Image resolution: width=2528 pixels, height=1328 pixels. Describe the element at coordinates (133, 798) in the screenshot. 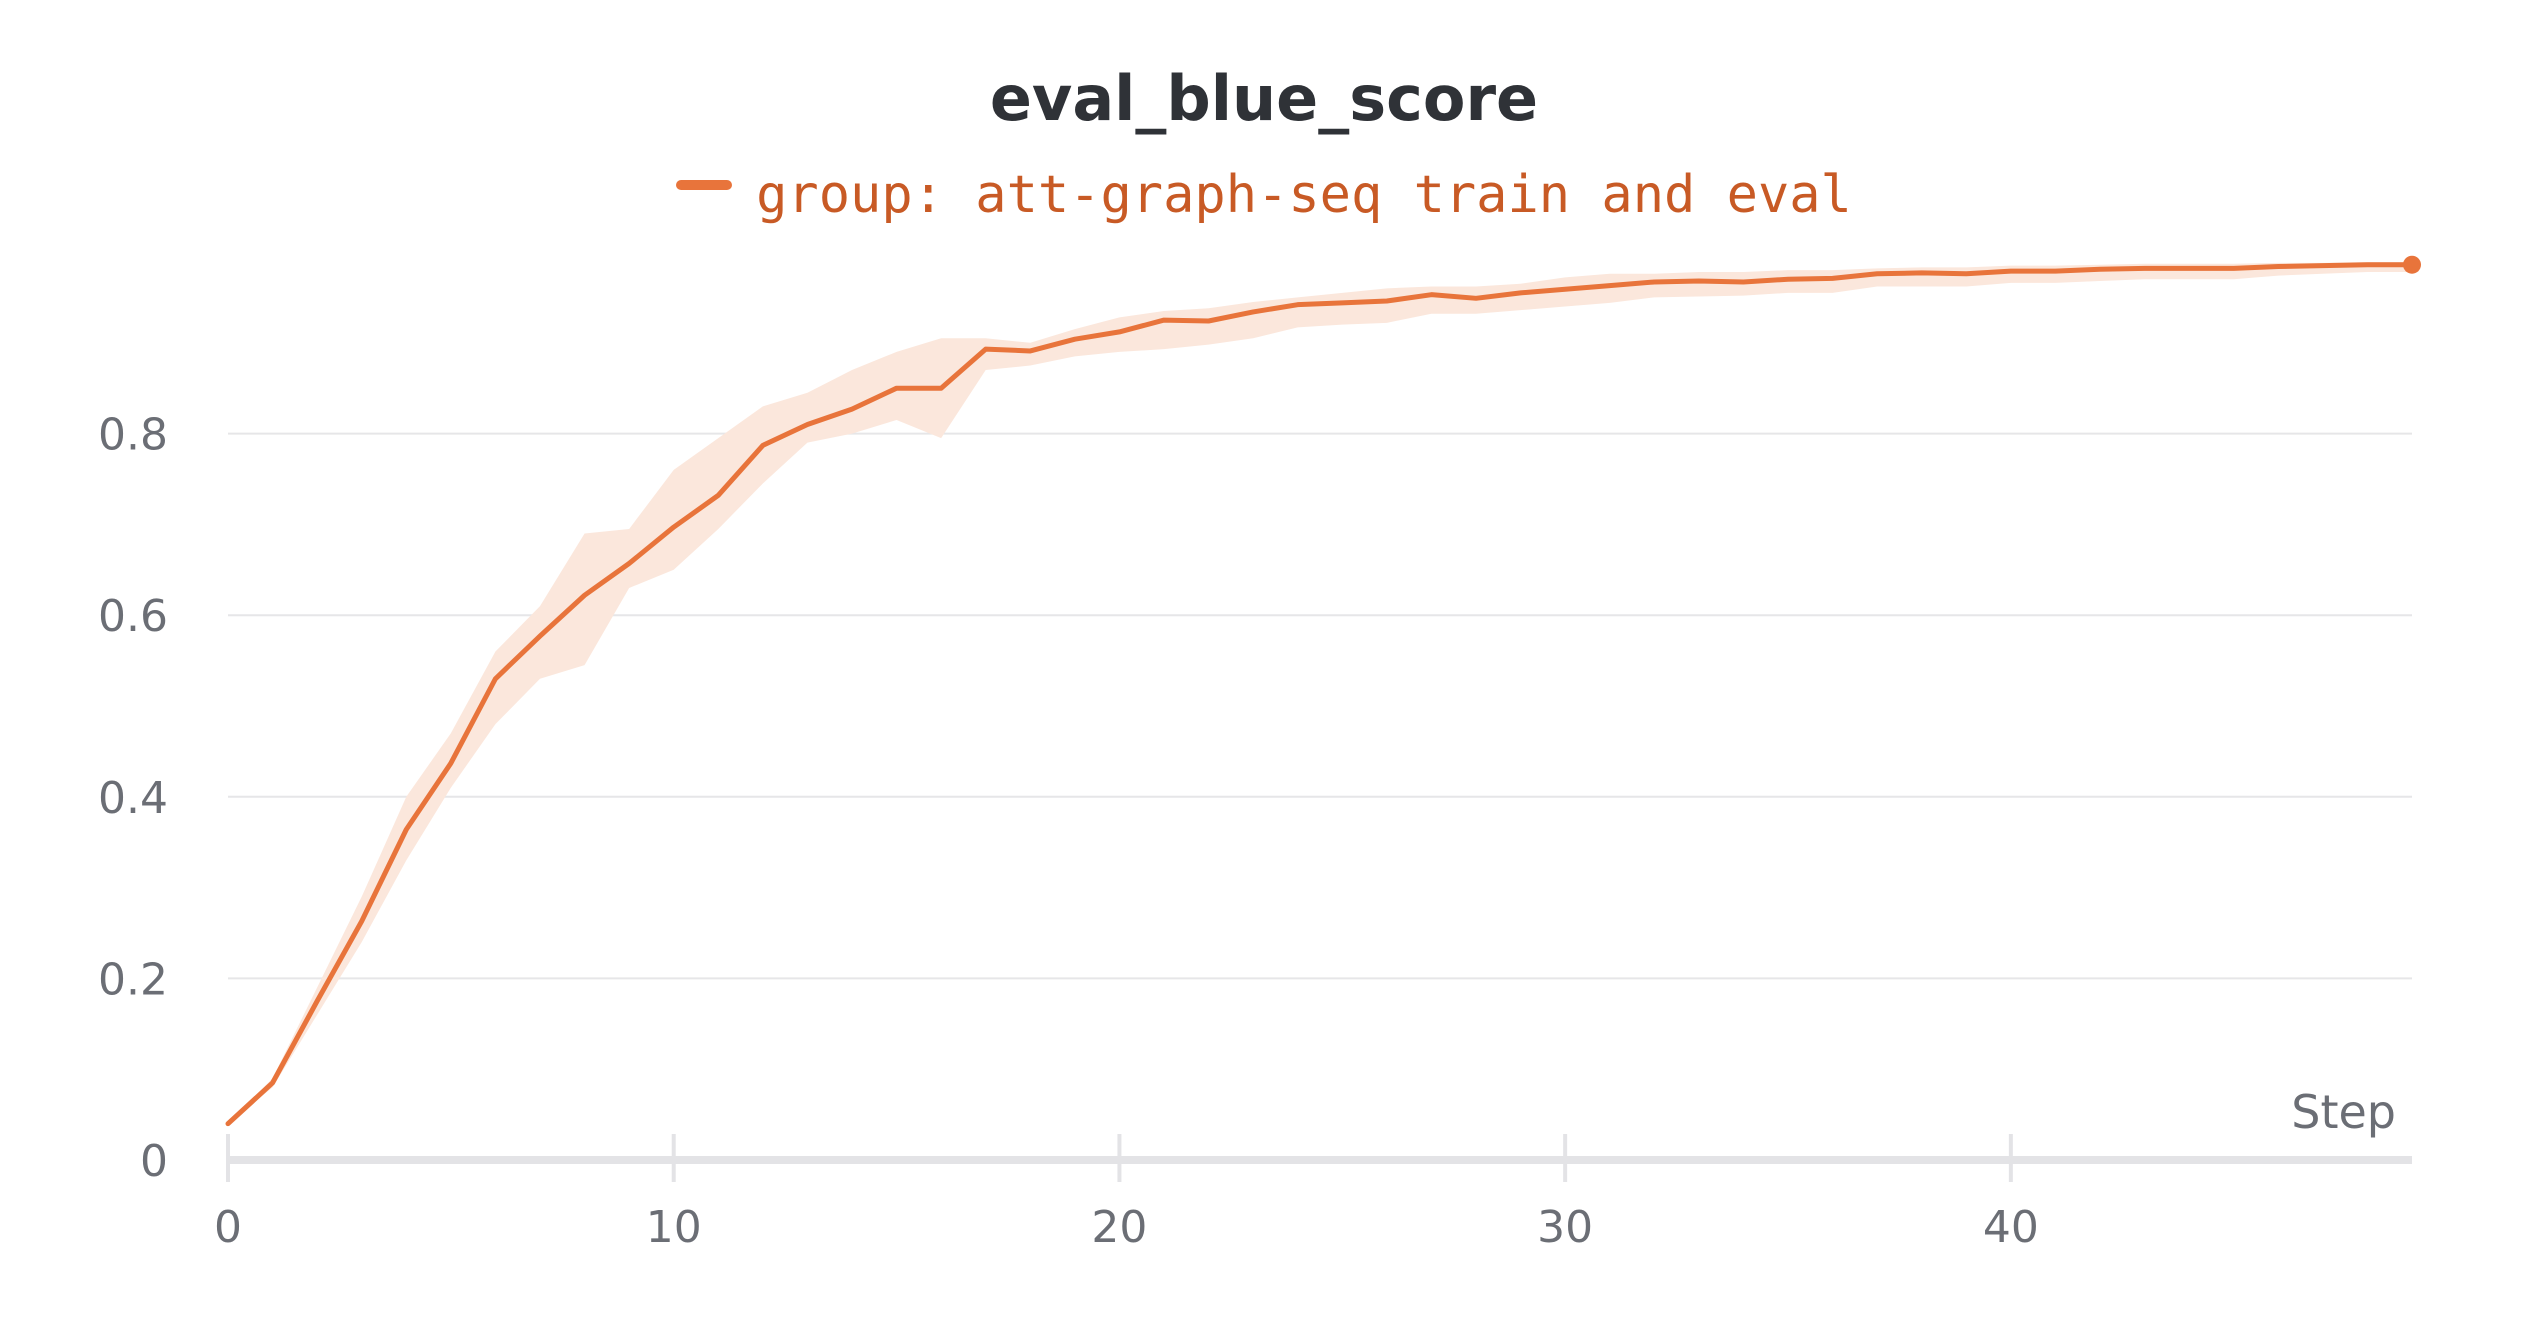

I see `y-tick-label: 0.4` at that location.